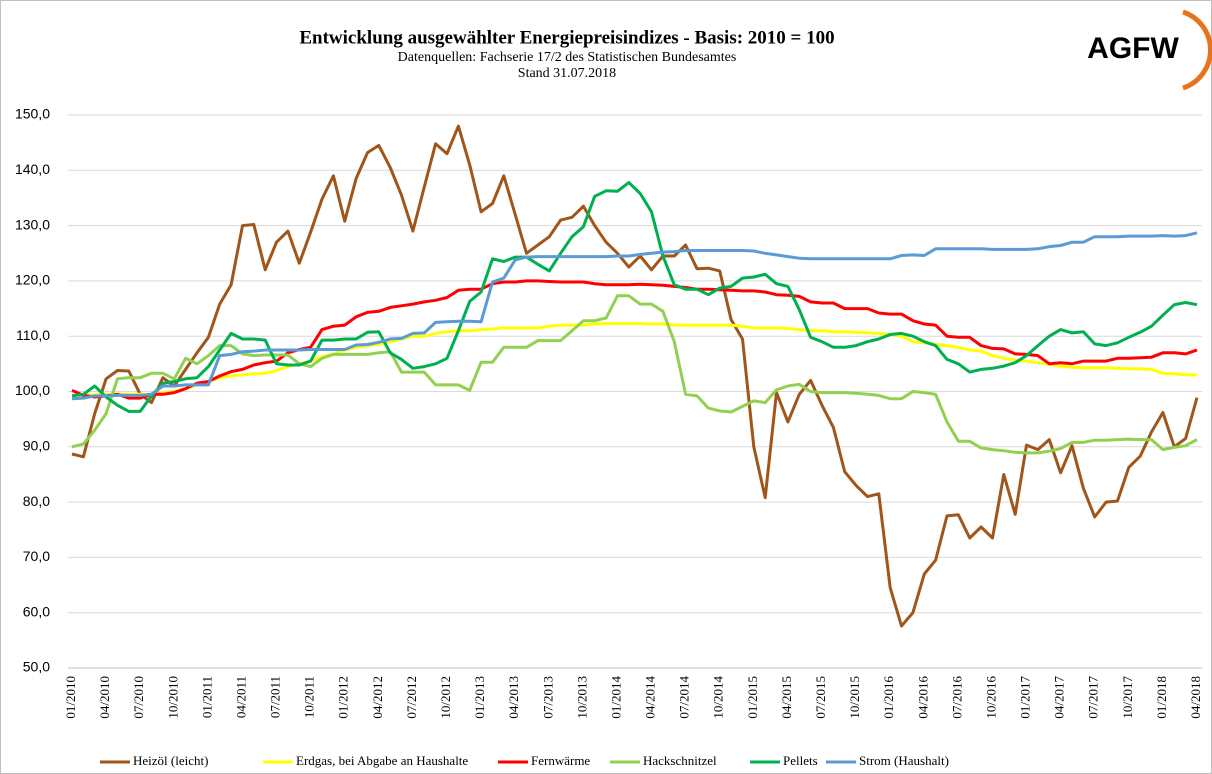 The height and width of the screenshot is (774, 1212). I want to click on legend-label: Heizöl (leicht), so click(170, 760).